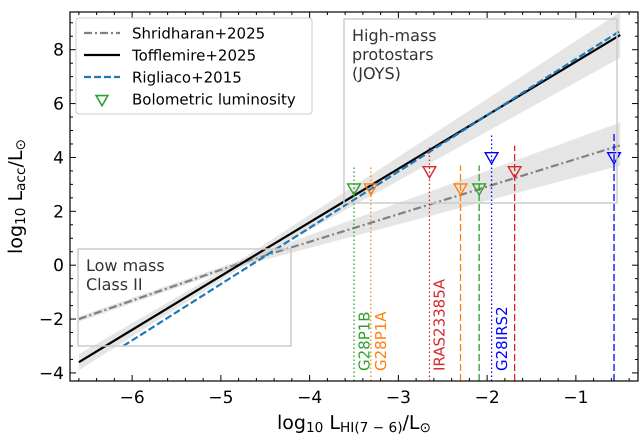 This screenshot has height=441, width=643. I want to click on text: G28P1B, so click(364, 341).